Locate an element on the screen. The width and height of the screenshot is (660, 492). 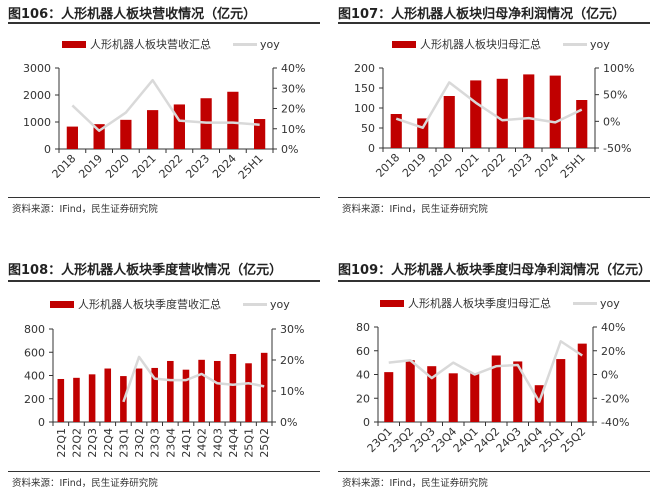
x-tick-label: 22Q2 is located at coordinates (76, 443).